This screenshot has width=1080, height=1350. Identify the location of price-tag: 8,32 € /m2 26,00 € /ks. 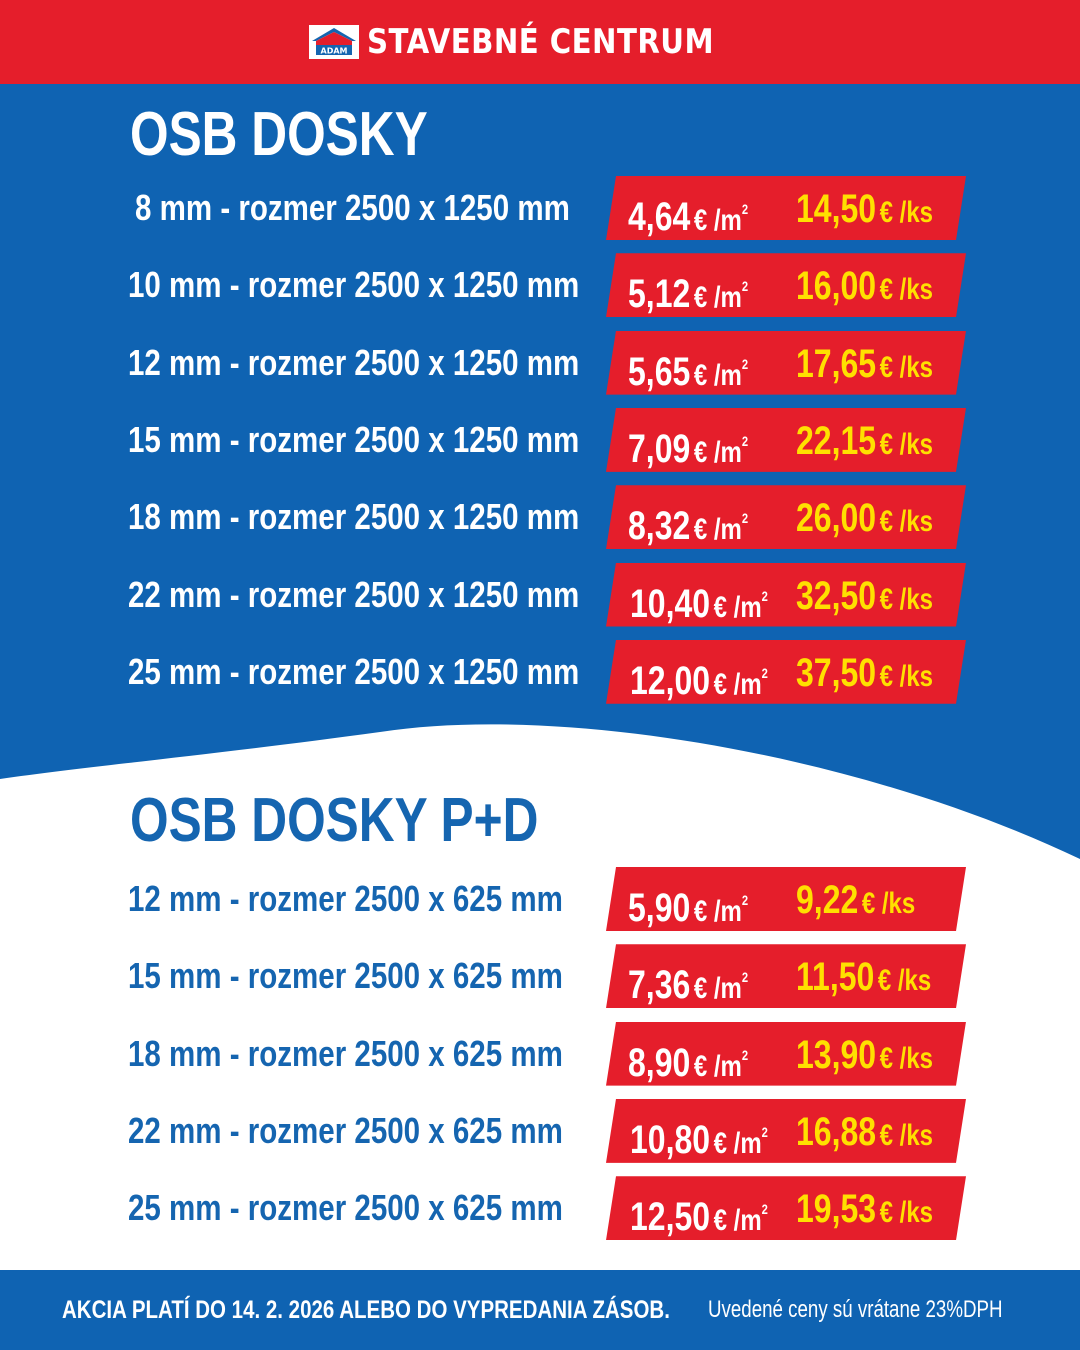
(786, 517).